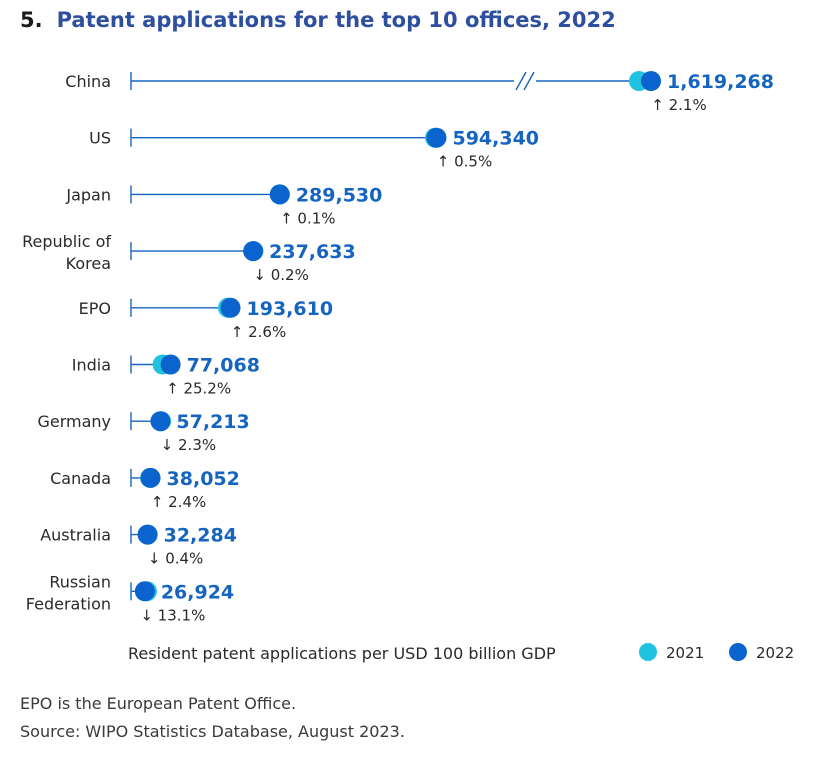 This screenshot has height=765, width=823. I want to click on category-label: Russian, so click(80, 581).